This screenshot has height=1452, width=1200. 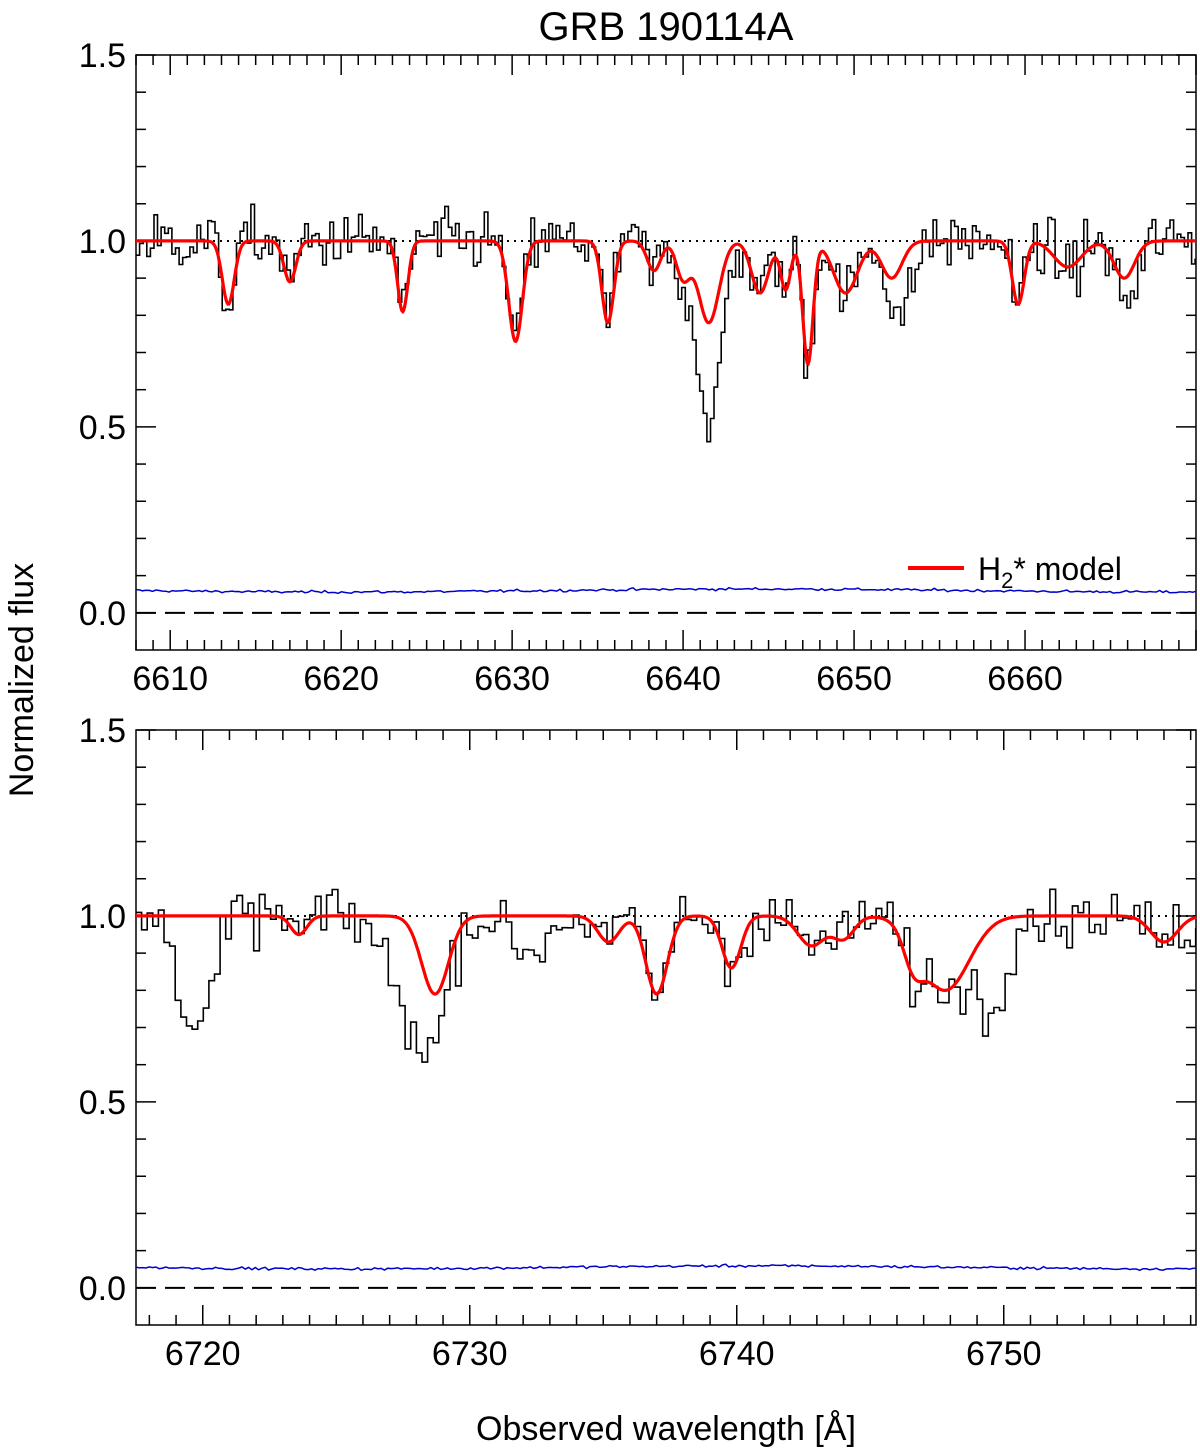 What do you see at coordinates (512, 679) in the screenshot?
I see `x-tick-label: 6630` at bounding box center [512, 679].